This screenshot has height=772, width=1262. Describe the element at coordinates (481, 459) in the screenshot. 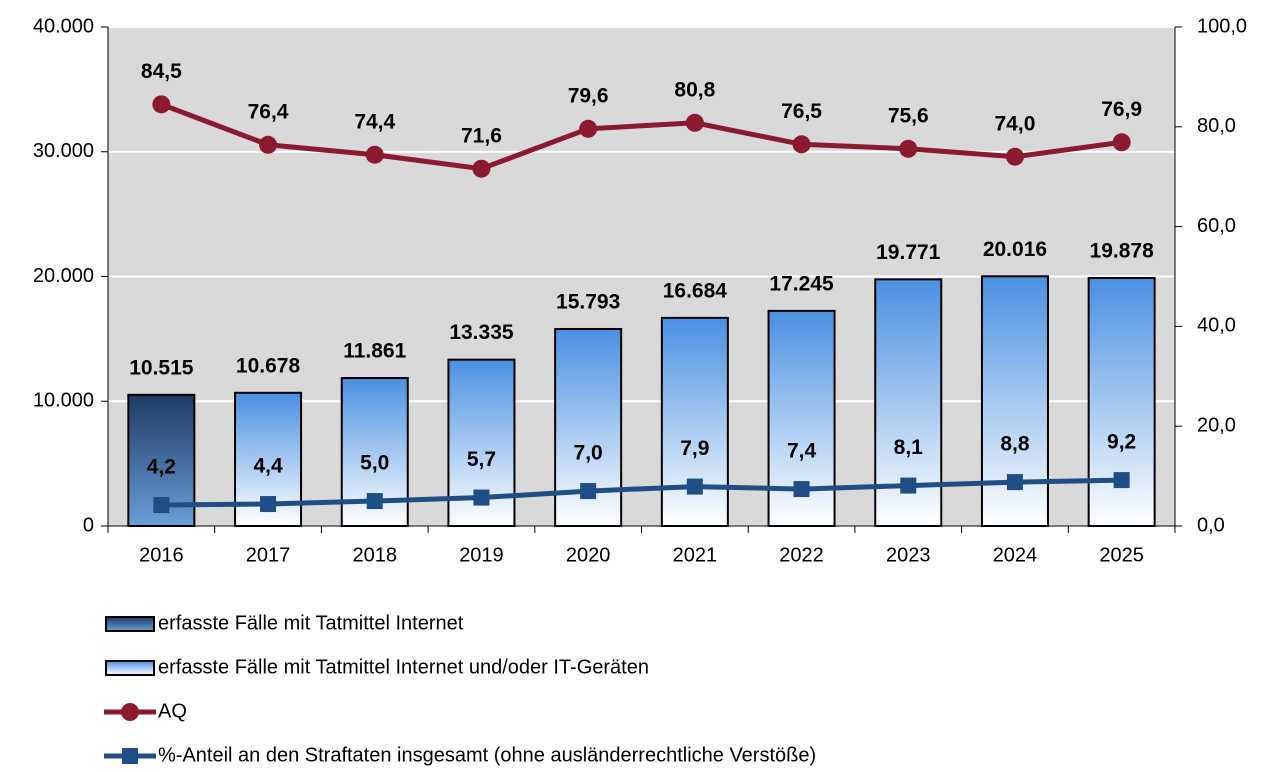

I see `line-value-label: 5,7` at that location.